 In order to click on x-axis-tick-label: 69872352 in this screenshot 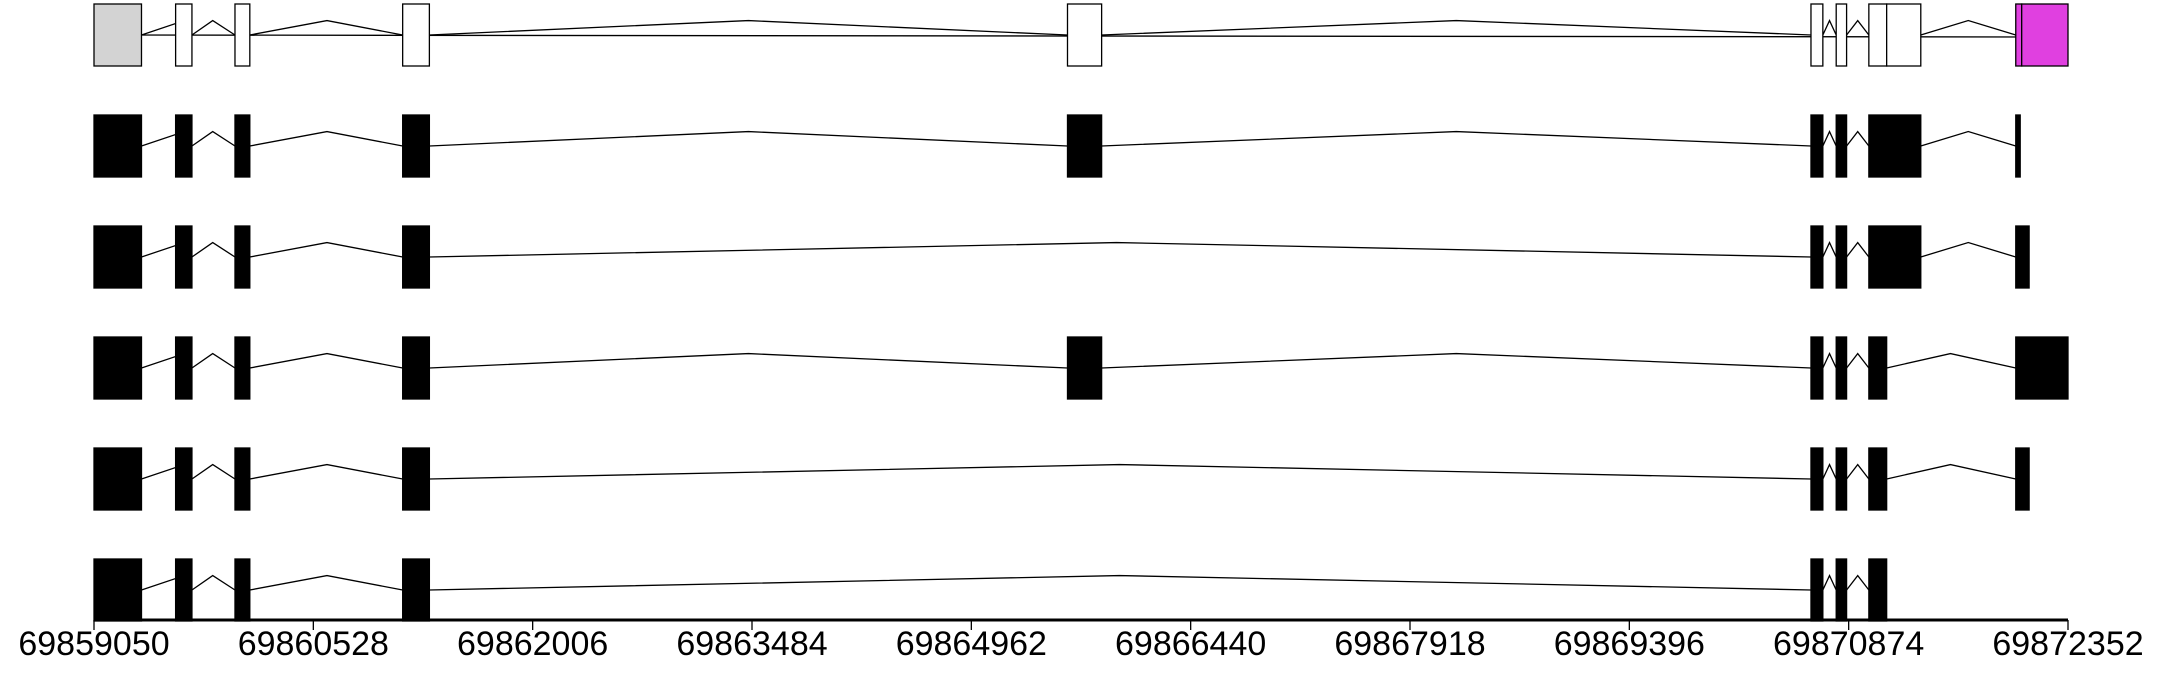, I will do `click(2067, 644)`.